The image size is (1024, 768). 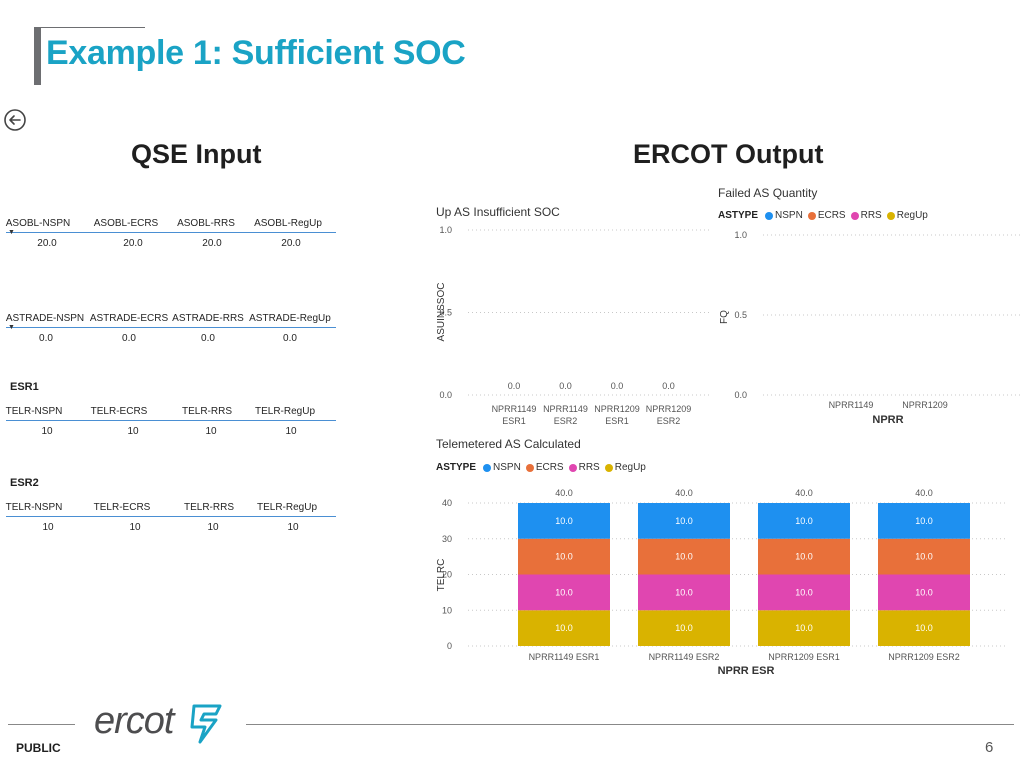 I want to click on y-tick-label: 0.0, so click(x=740, y=395).